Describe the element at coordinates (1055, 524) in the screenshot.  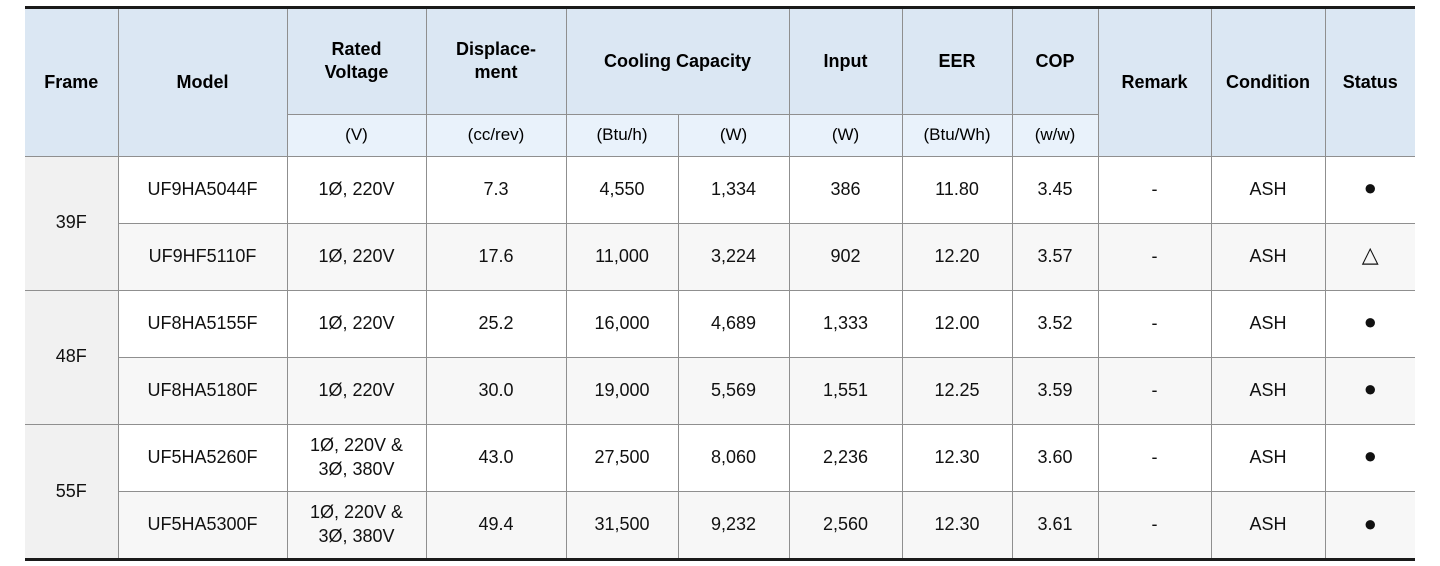
I see `cop-cell: 3.61` at that location.